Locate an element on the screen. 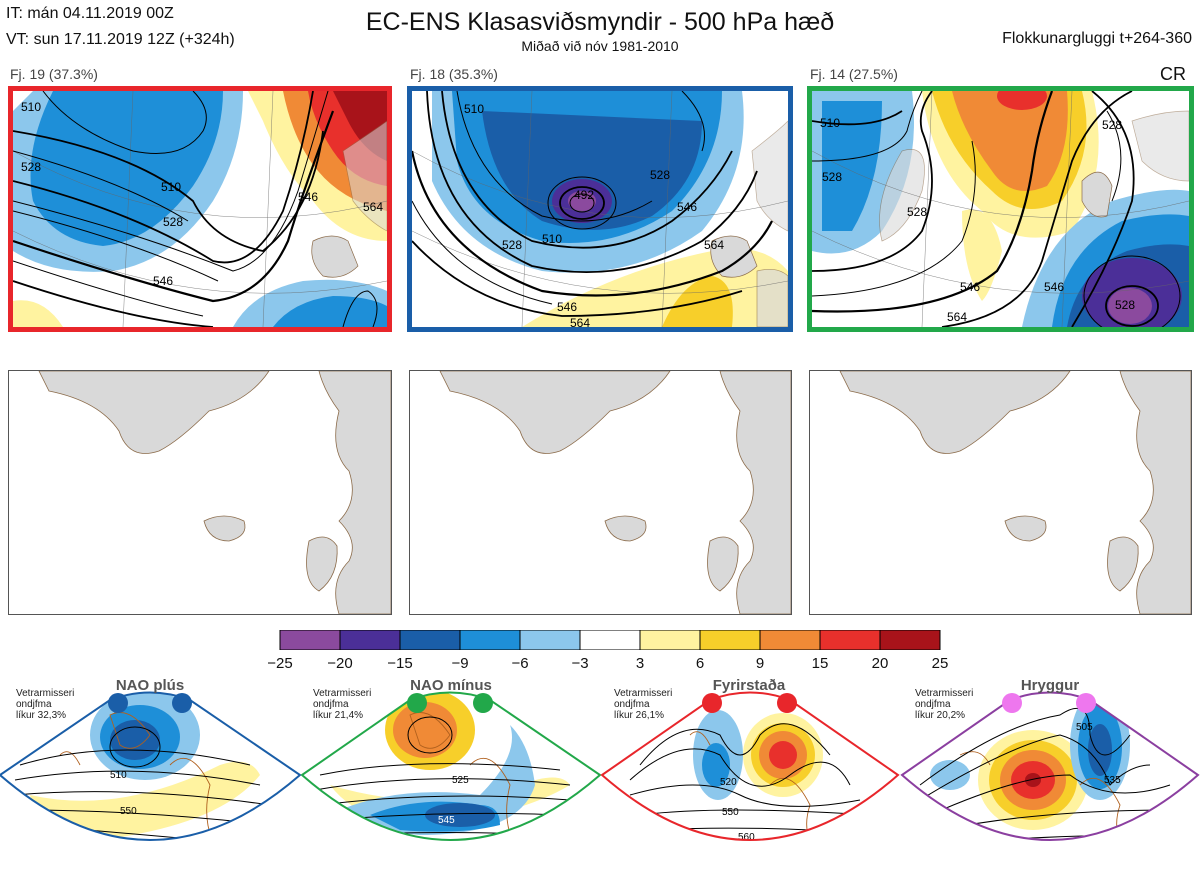 The height and width of the screenshot is (871, 1200). regime-4-title: Hryggur is located at coordinates (1050, 685).